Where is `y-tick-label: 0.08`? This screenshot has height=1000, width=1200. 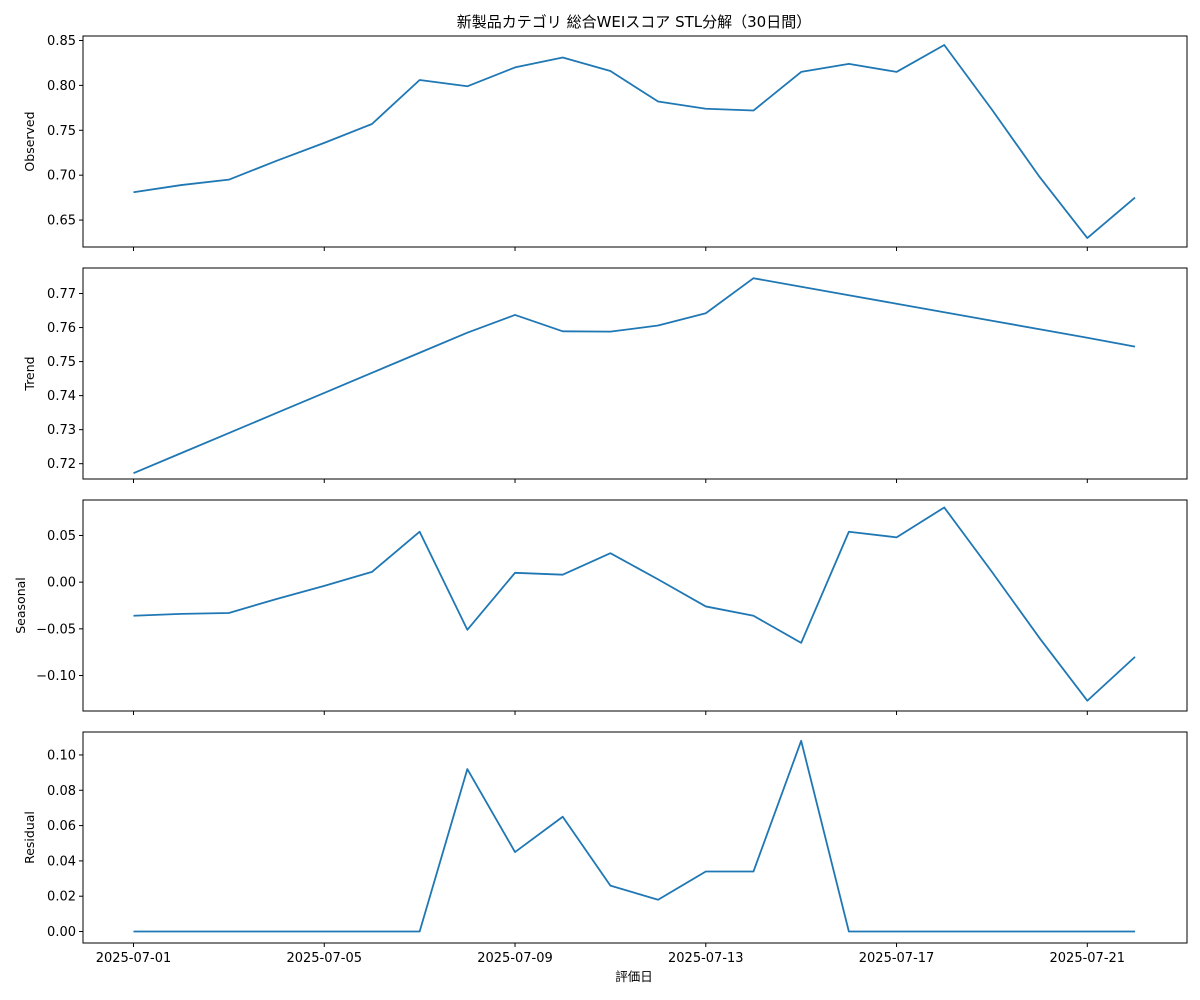 y-tick-label: 0.08 is located at coordinates (61, 791).